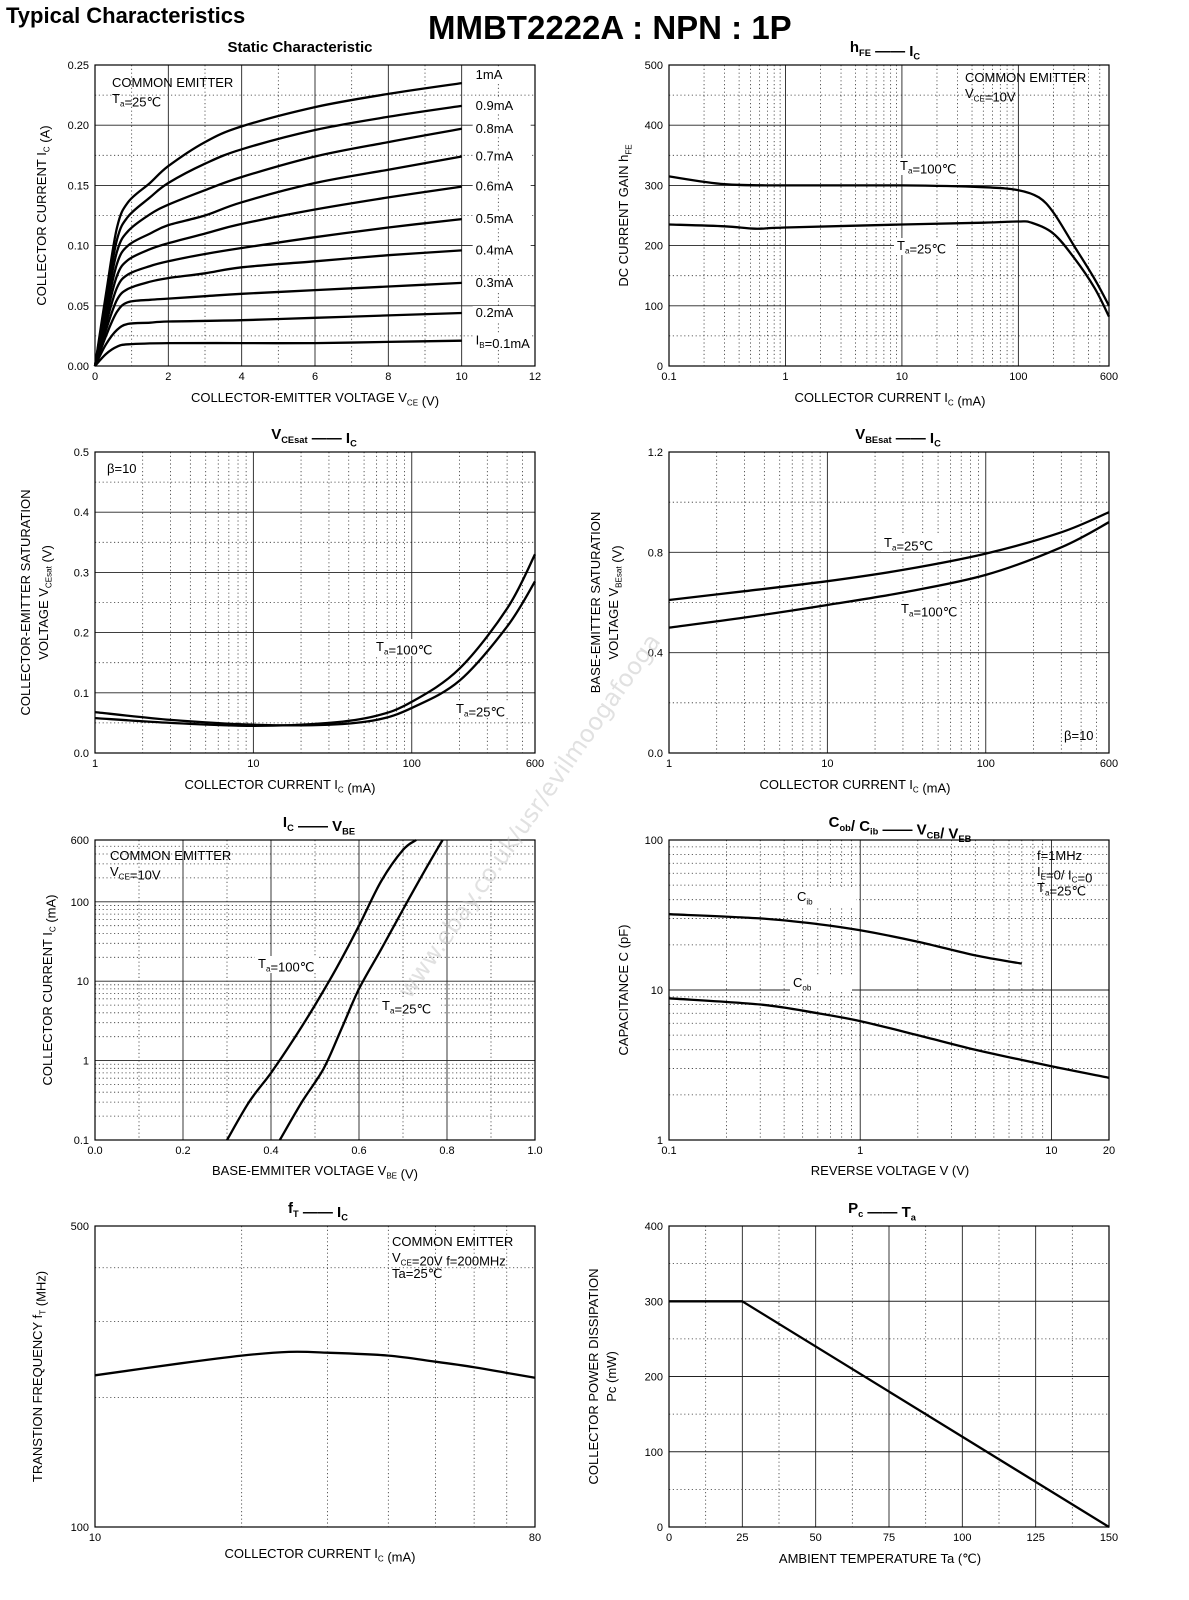 The width and height of the screenshot is (1189, 1600). What do you see at coordinates (802, 983) in the screenshot?
I see `series-label: Cob` at bounding box center [802, 983].